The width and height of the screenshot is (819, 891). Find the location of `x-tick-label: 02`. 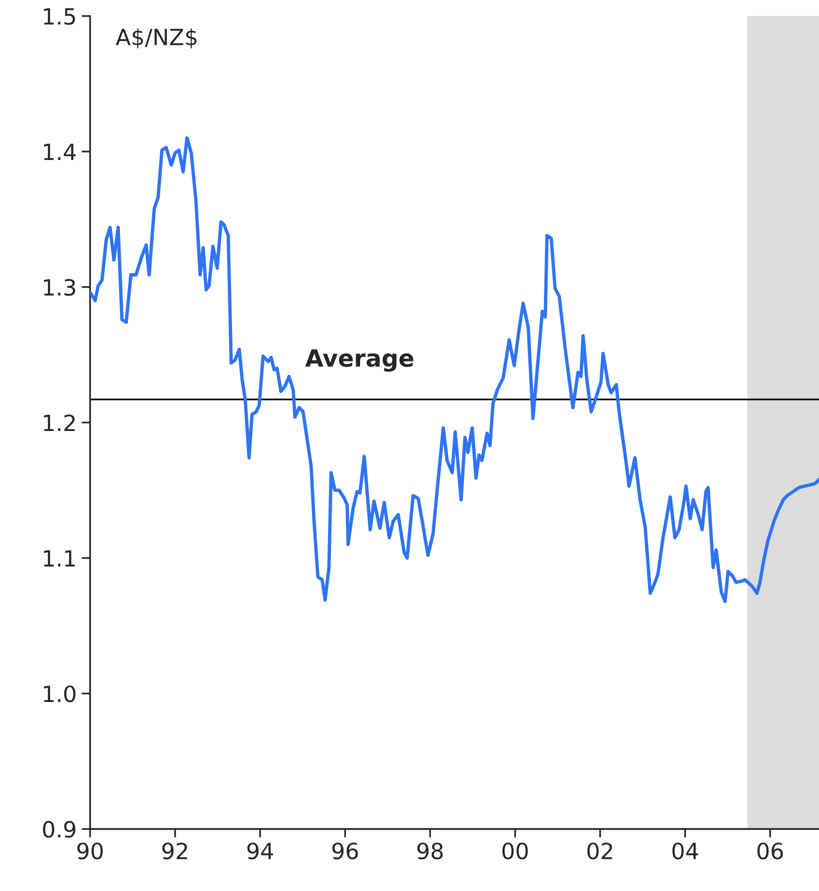

x-tick-label: 02 is located at coordinates (599, 851).